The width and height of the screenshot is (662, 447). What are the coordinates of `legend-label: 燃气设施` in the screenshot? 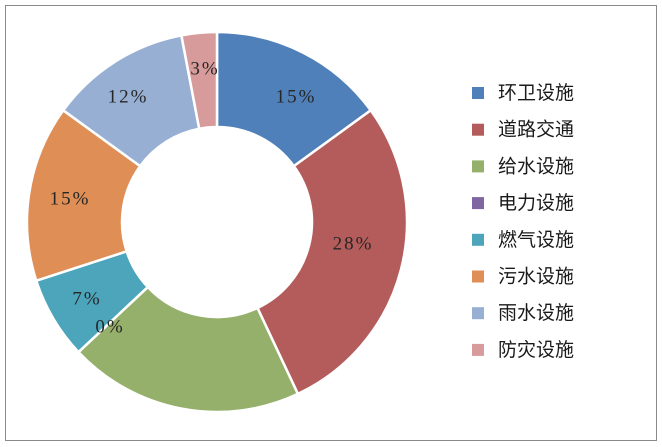 It's located at (536, 240).